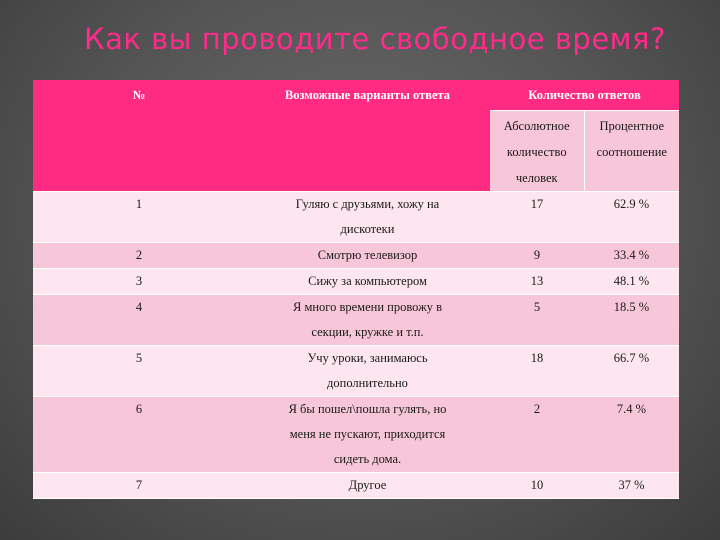 Image resolution: width=720 pixels, height=540 pixels. Describe the element at coordinates (537, 371) in the screenshot. I see `row-absolute: 18` at that location.